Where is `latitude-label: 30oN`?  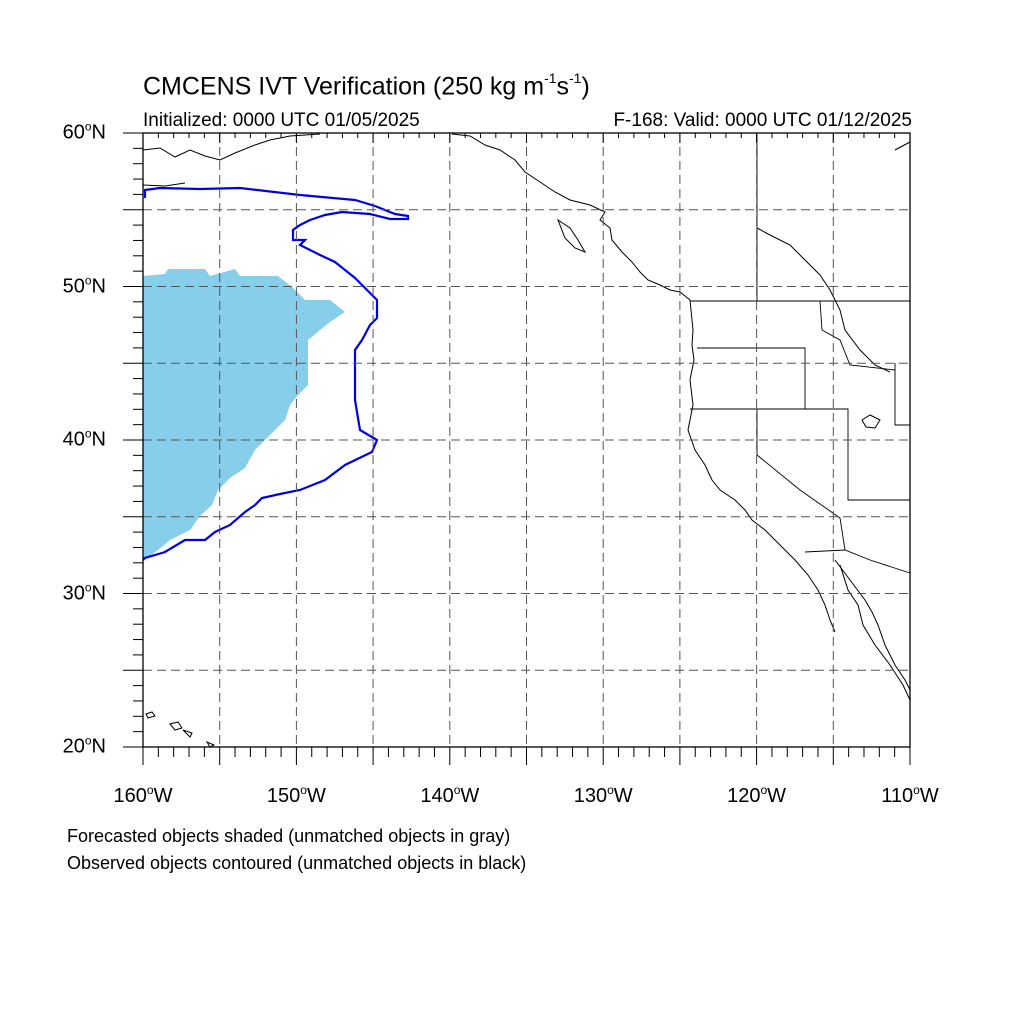 latitude-label: 30oN is located at coordinates (84, 592).